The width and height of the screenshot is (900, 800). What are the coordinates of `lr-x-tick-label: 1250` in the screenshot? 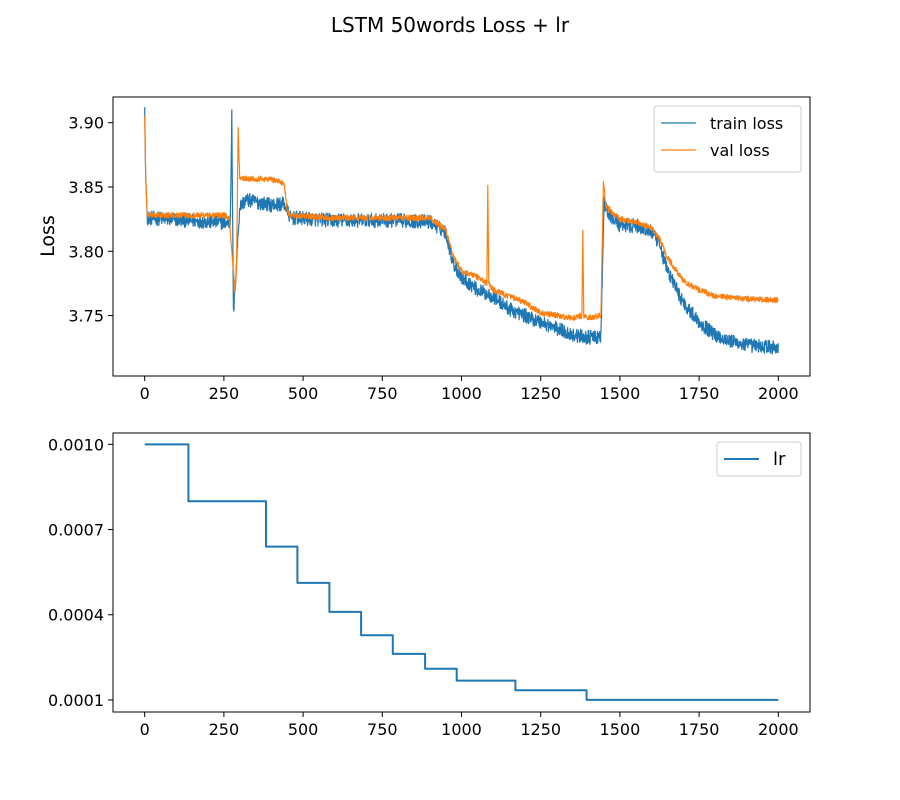 It's located at (540, 729).